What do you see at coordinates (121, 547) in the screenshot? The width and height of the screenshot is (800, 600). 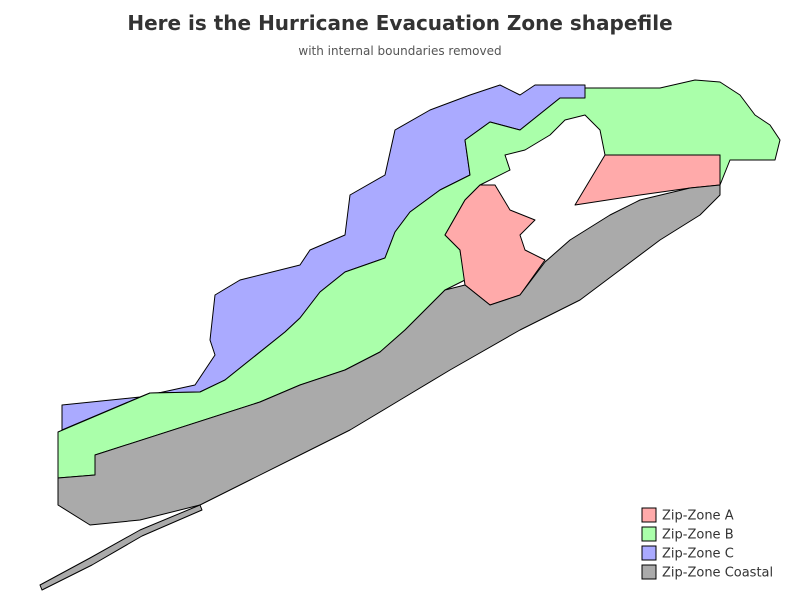 I see `zone-coastal` at bounding box center [121, 547].